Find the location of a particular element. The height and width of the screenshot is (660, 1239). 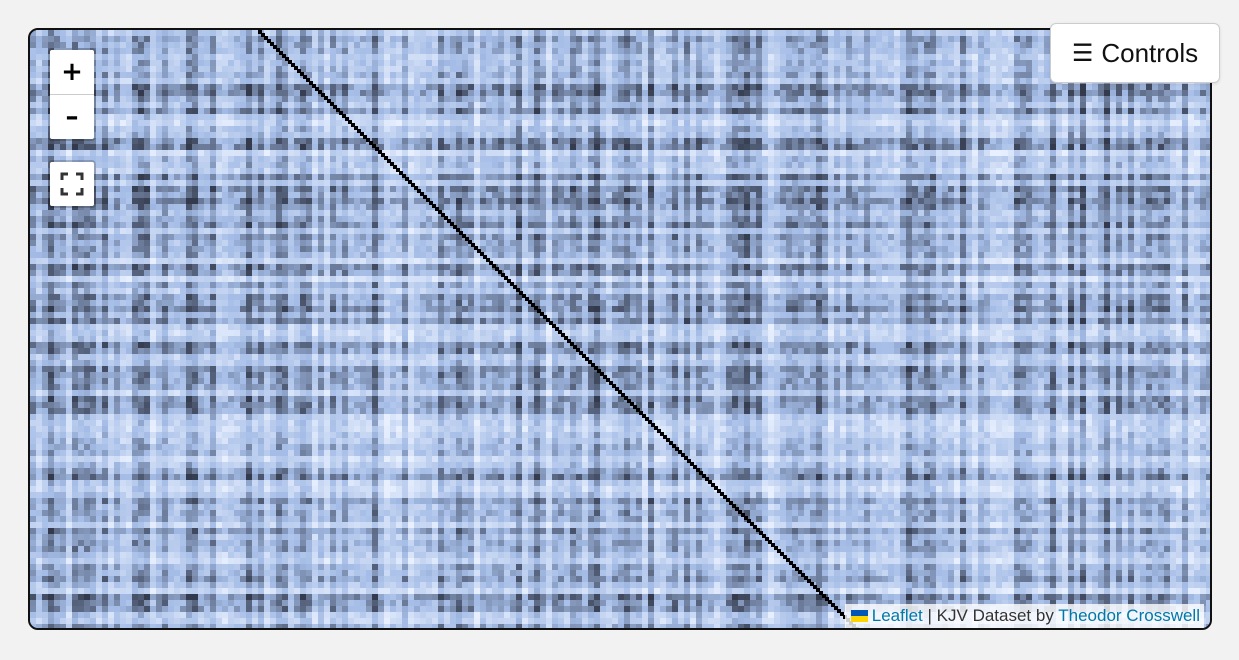

zoom-control: + – is located at coordinates (72, 94).